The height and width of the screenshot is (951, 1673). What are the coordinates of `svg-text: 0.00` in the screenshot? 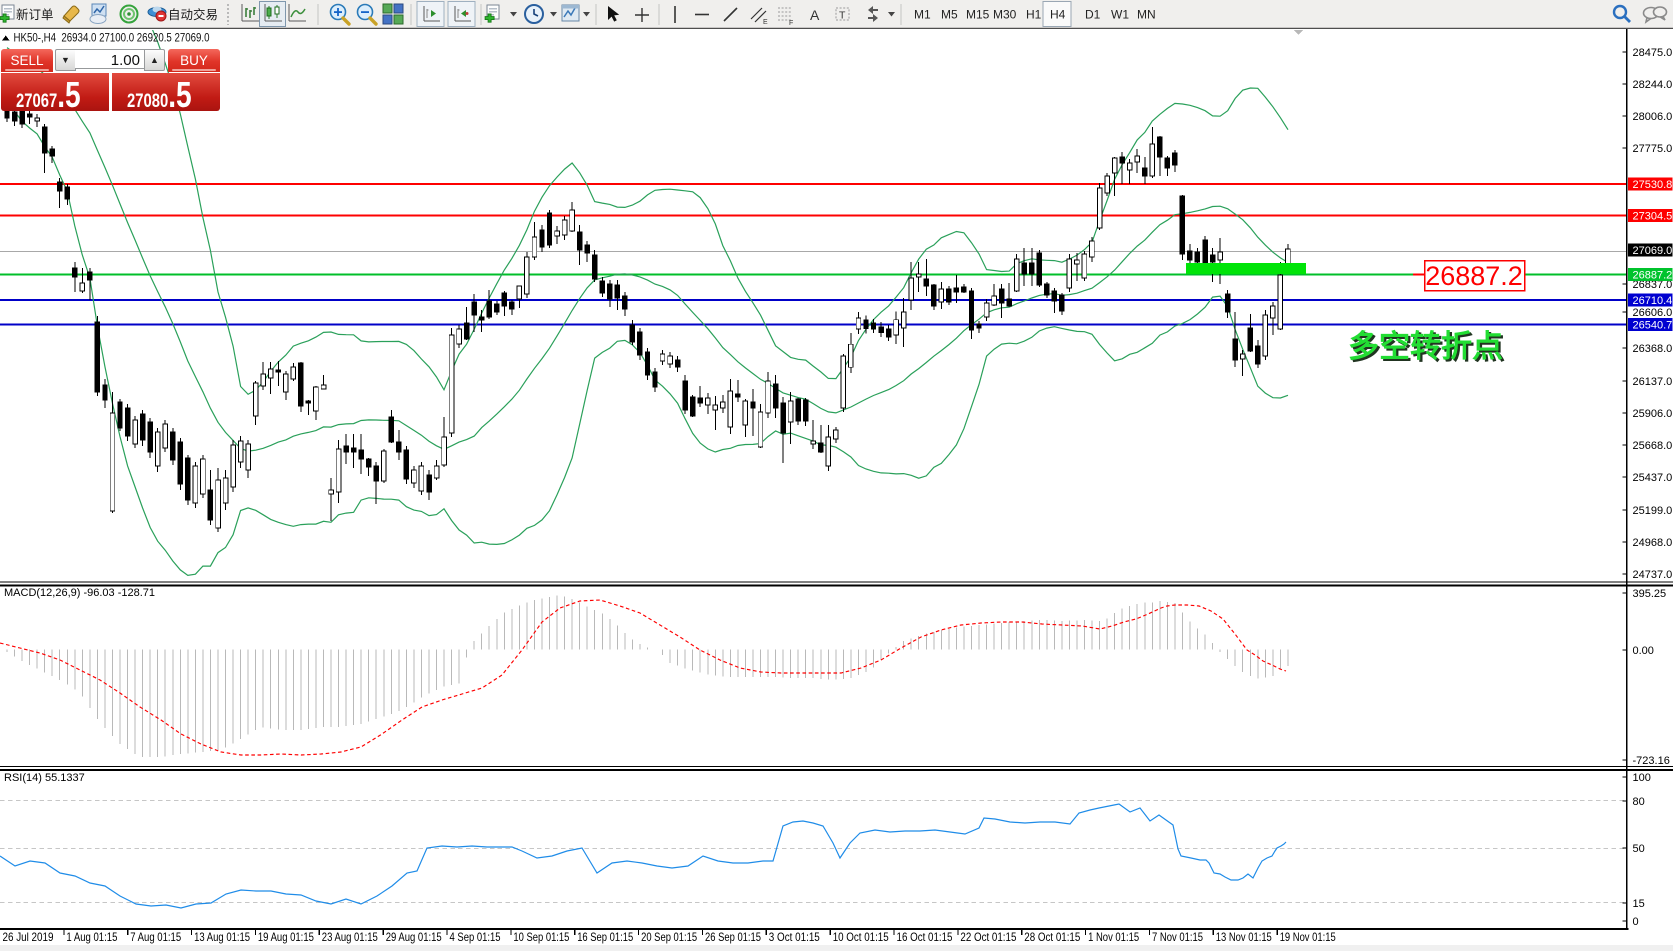 It's located at (1643, 651).